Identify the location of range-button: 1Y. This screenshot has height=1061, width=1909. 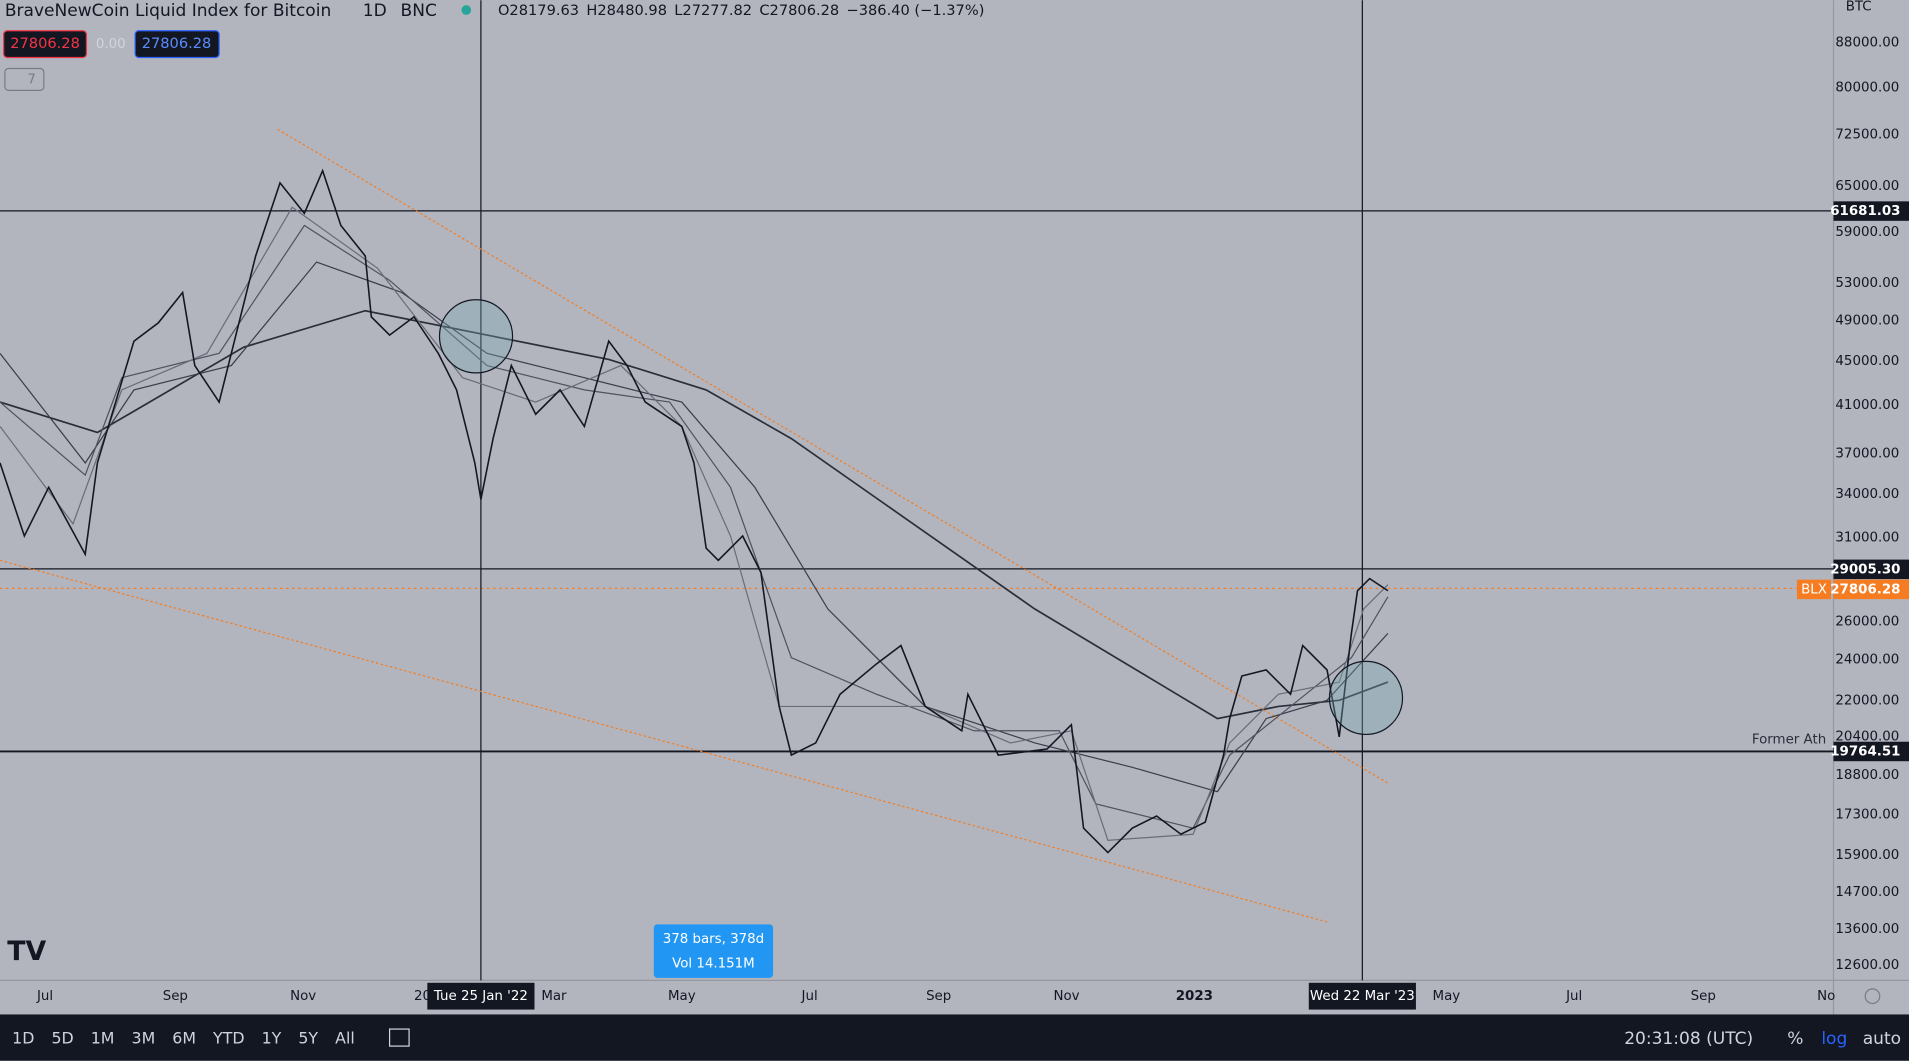
(272, 1037).